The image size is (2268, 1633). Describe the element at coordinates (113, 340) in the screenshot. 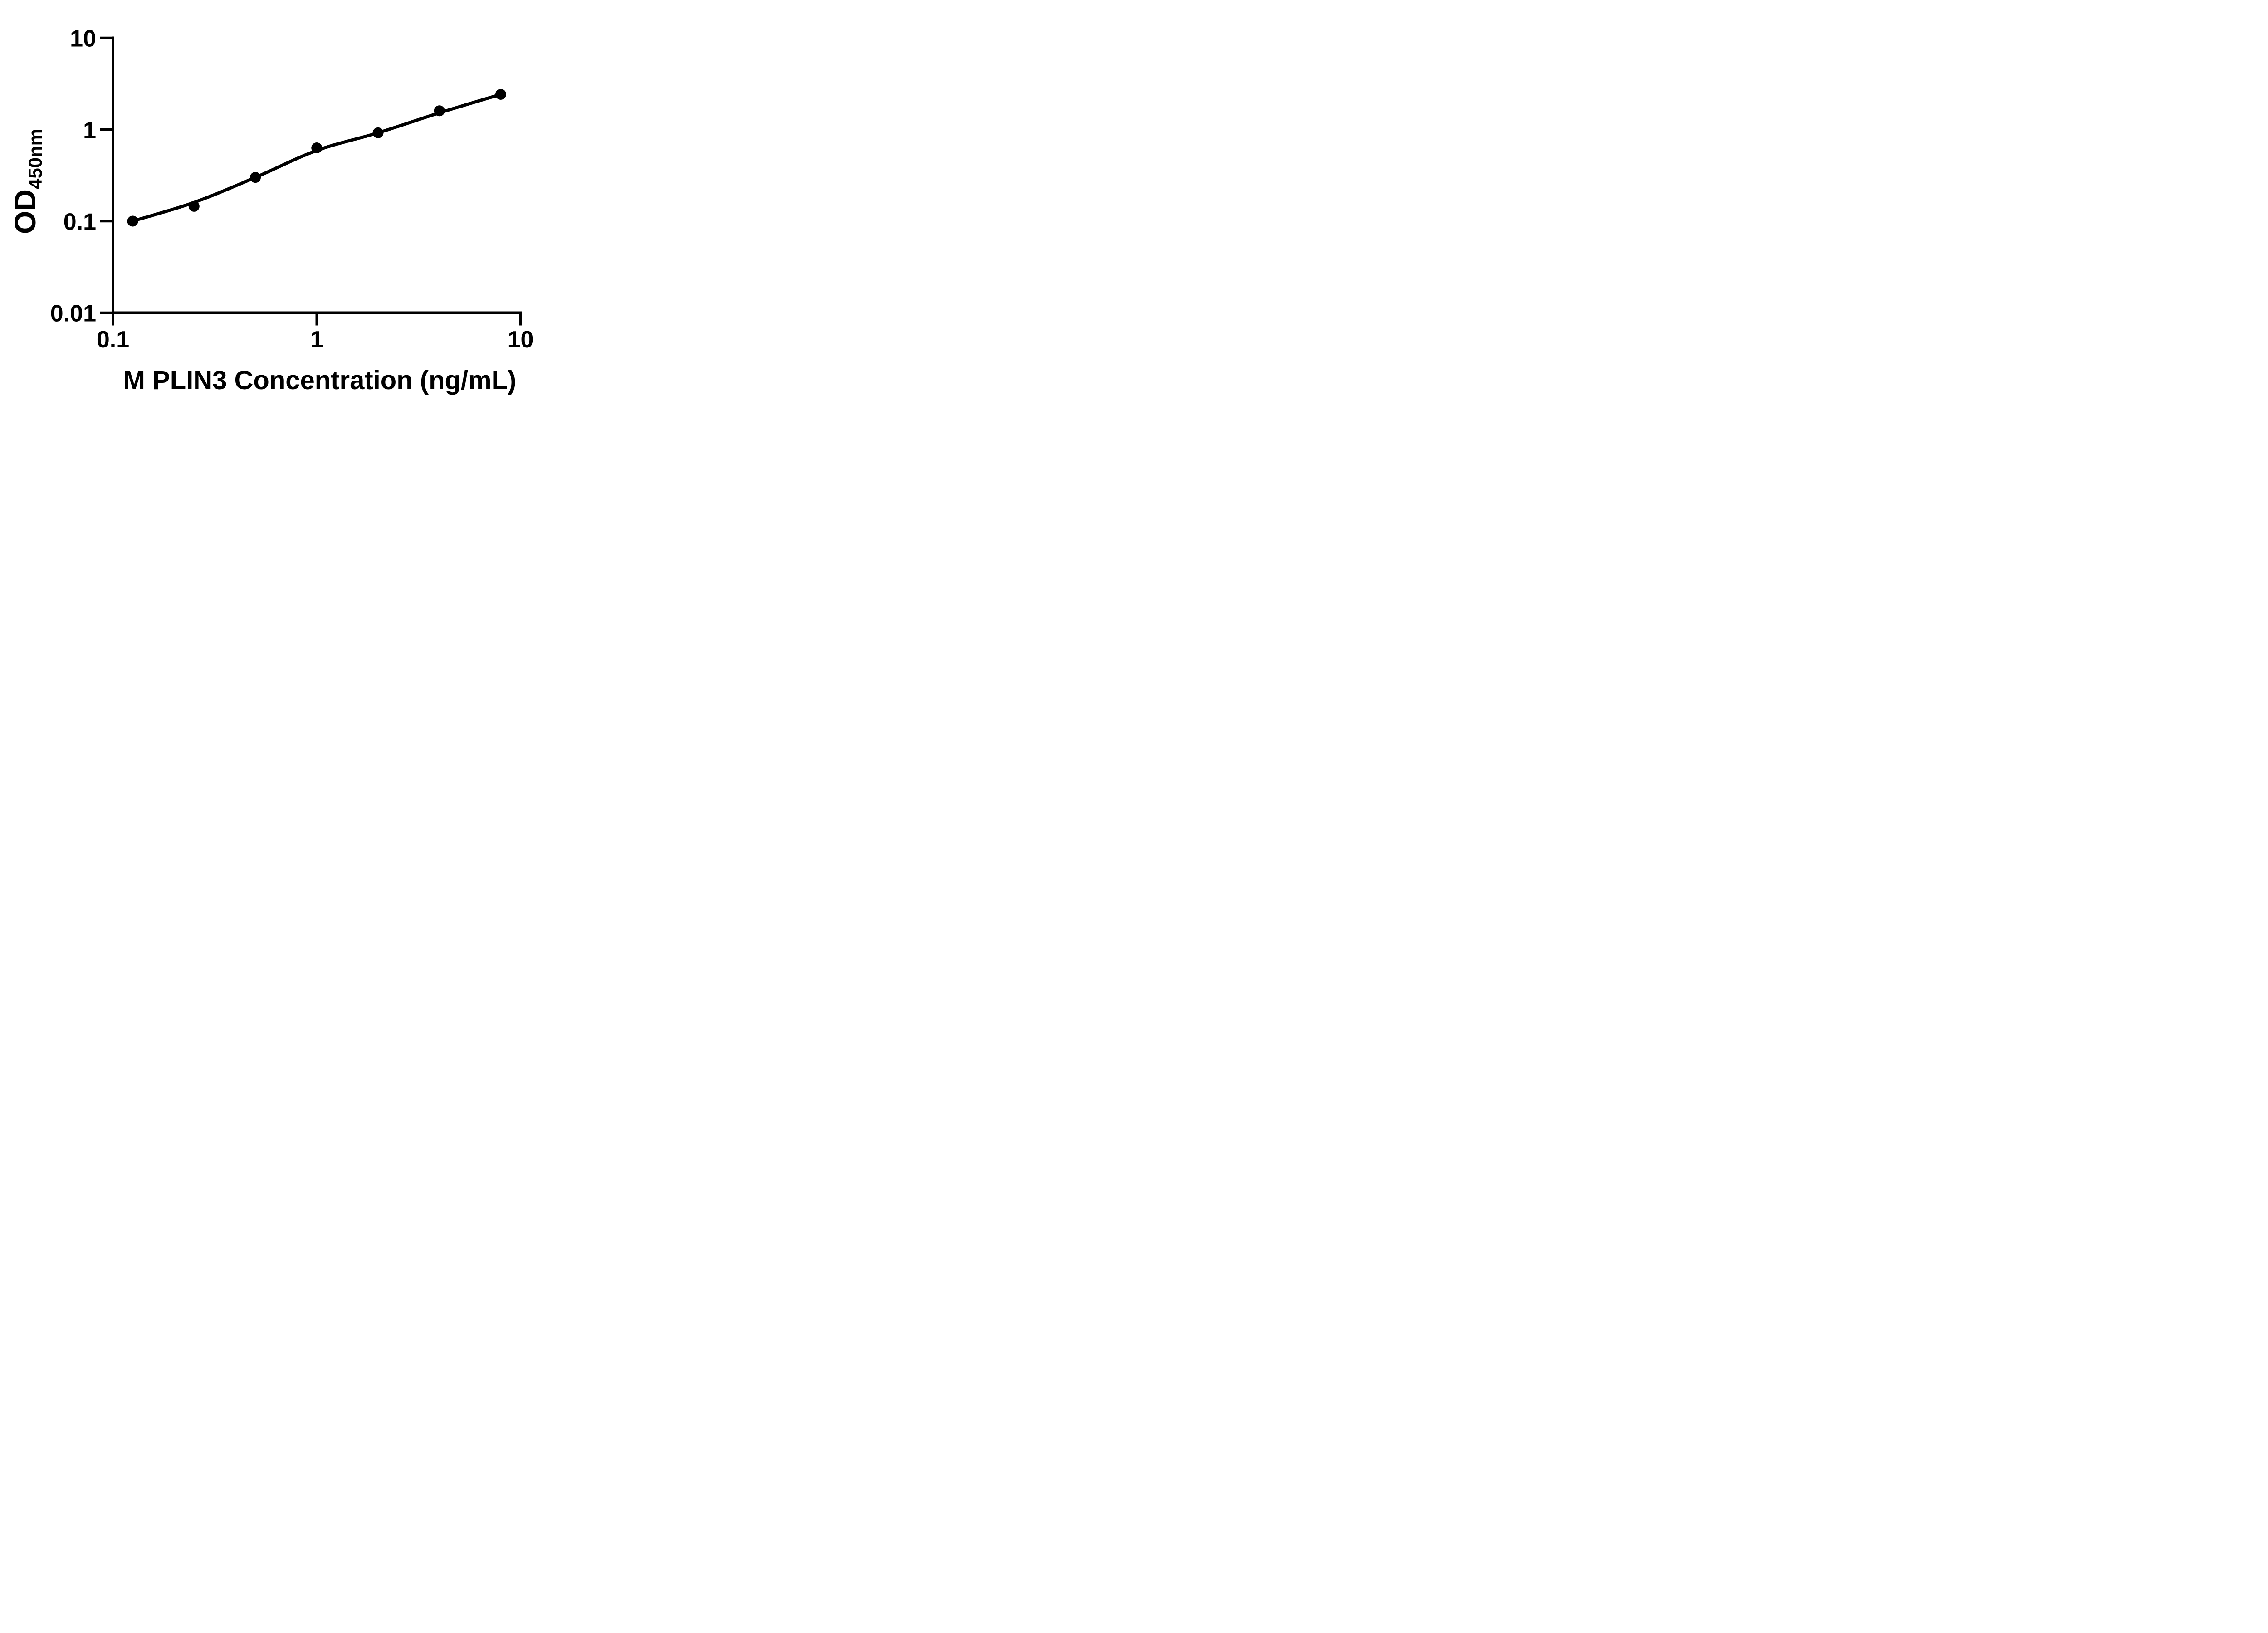

I see `x-tick-label-0.1: 0.1` at that location.